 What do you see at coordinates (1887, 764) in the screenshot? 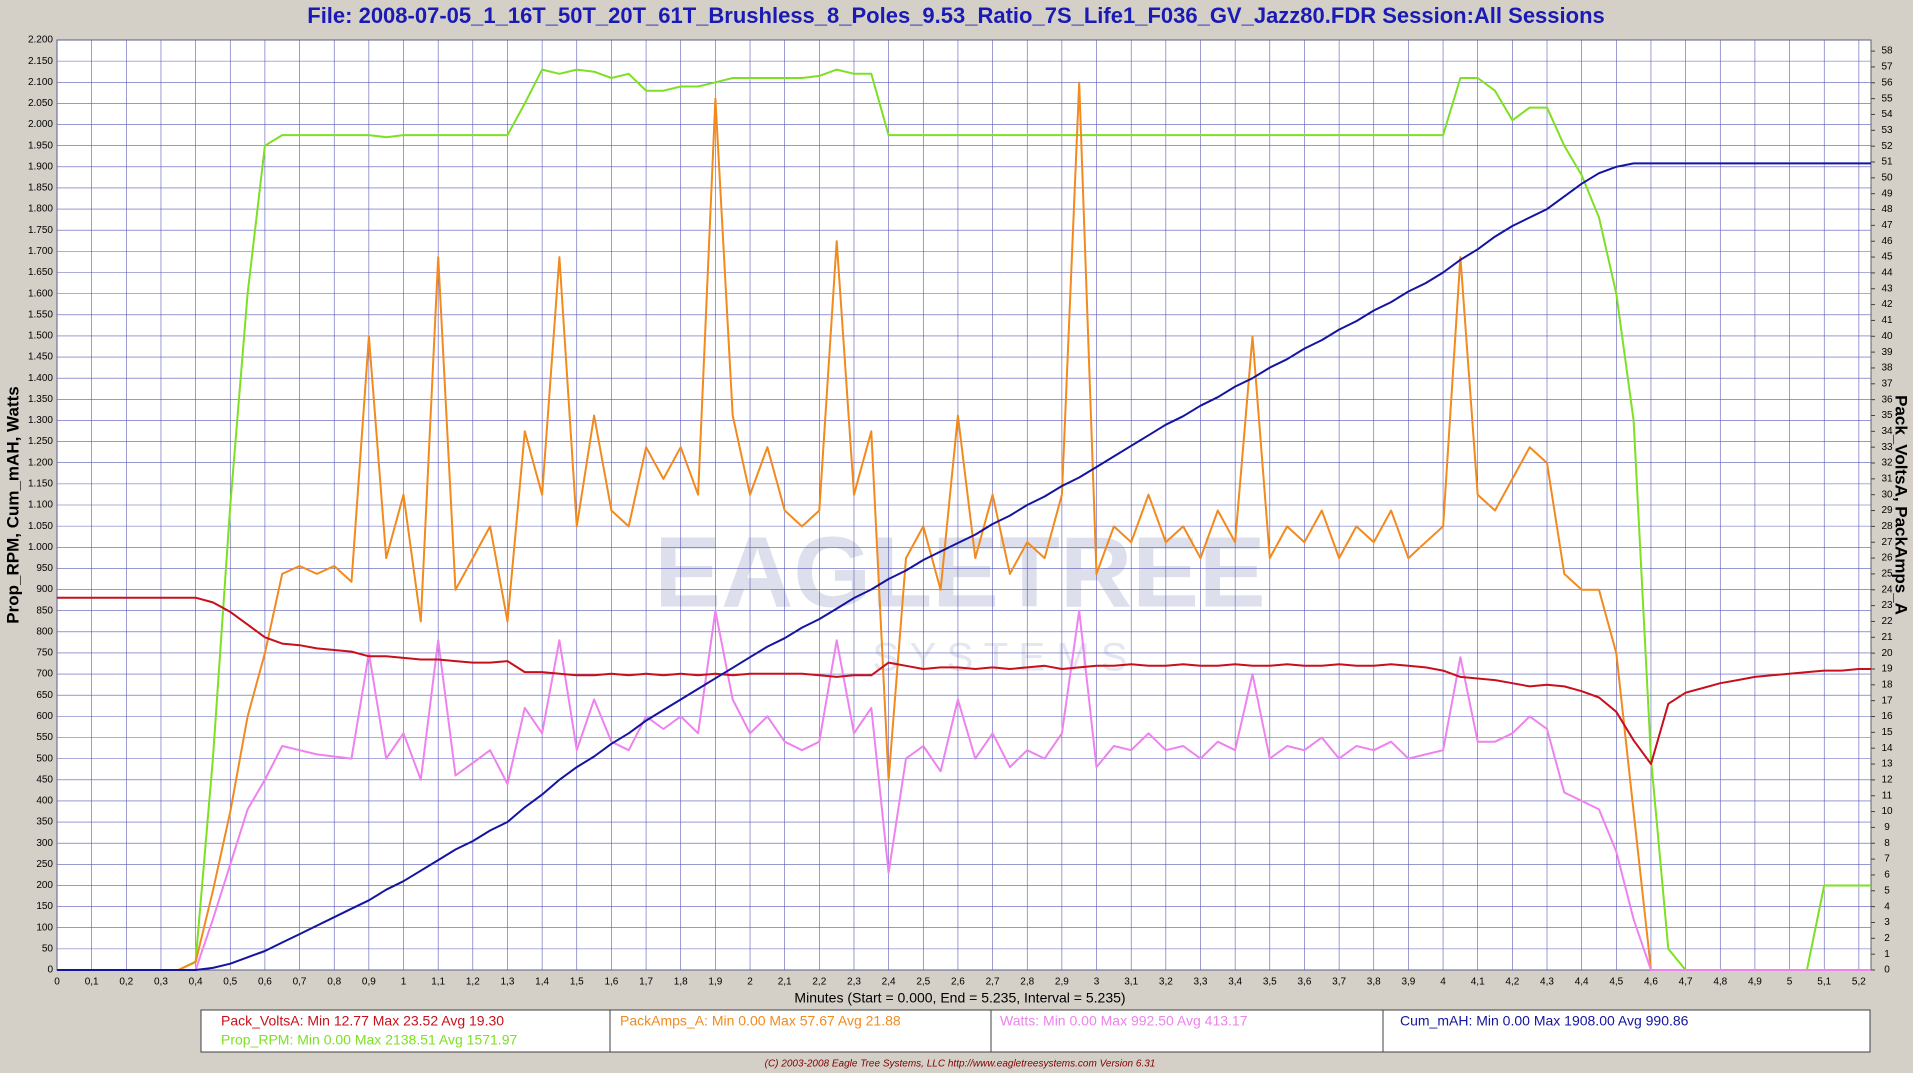
I see `y2-tick-label: 13` at bounding box center [1887, 764].